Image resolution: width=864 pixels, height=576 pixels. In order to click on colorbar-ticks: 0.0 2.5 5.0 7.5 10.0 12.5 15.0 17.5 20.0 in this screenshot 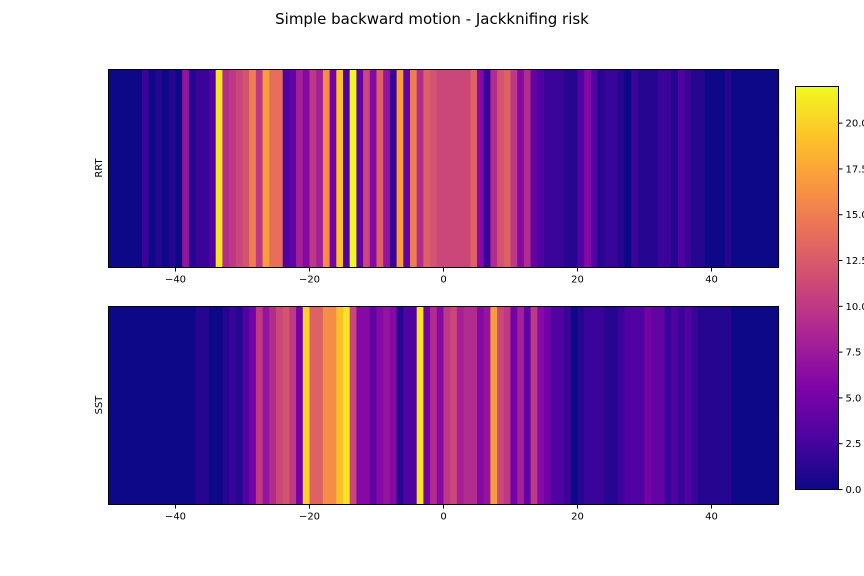, I will do `click(851, 307)`.